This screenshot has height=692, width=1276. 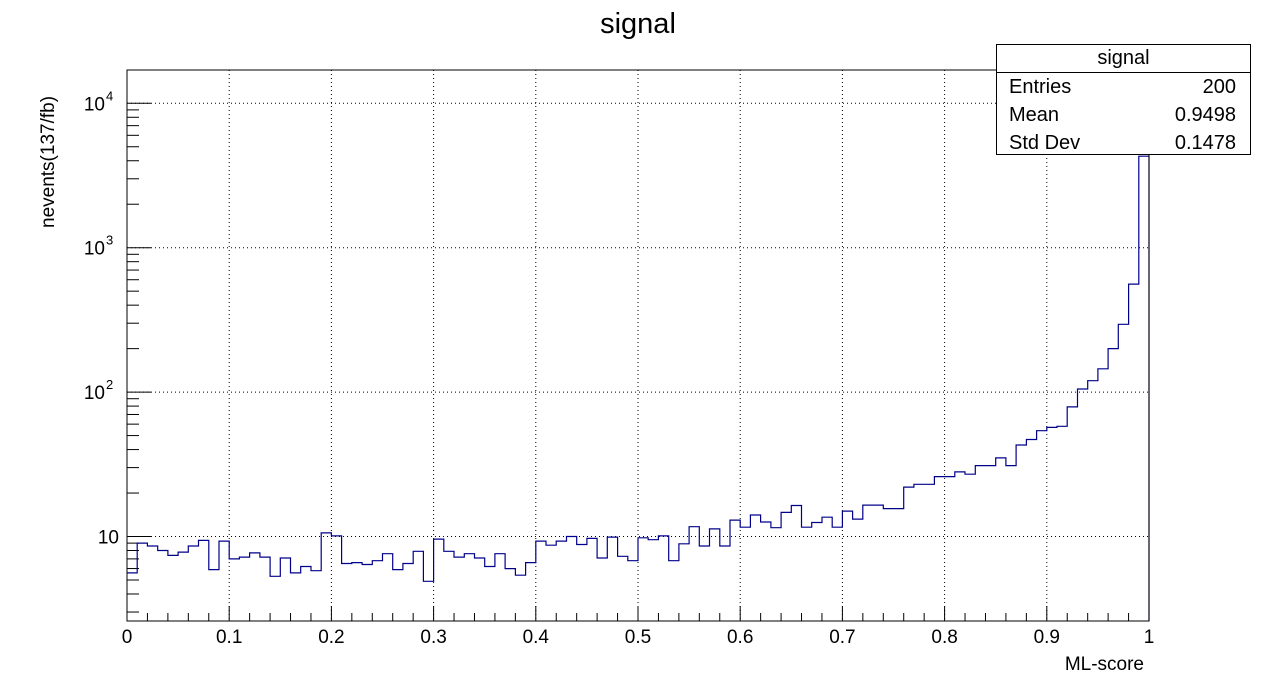 I want to click on stats-value-mean: 0.9498, so click(x=1205, y=115).